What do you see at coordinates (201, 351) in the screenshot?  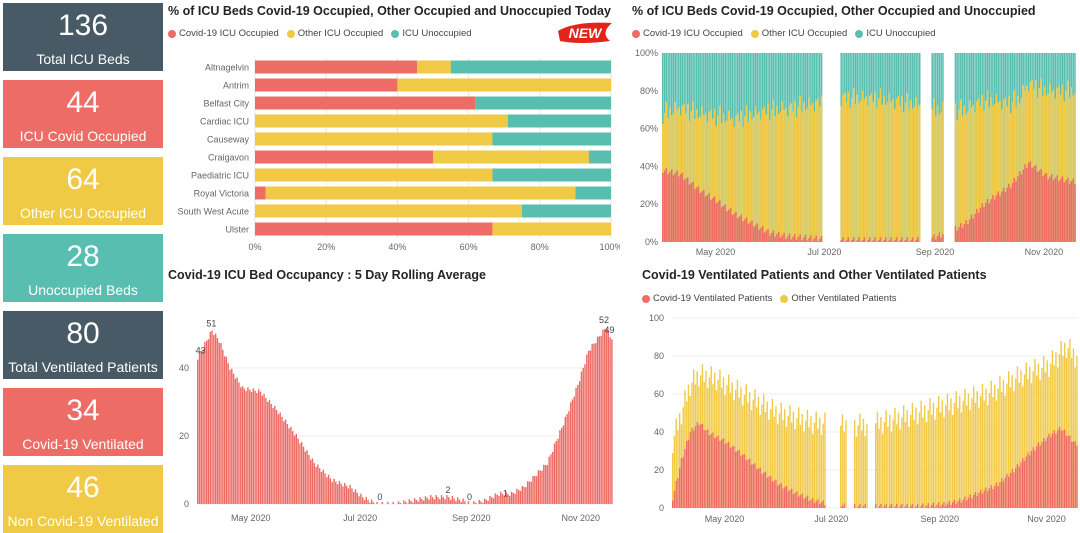 I see `data-label: 43` at bounding box center [201, 351].